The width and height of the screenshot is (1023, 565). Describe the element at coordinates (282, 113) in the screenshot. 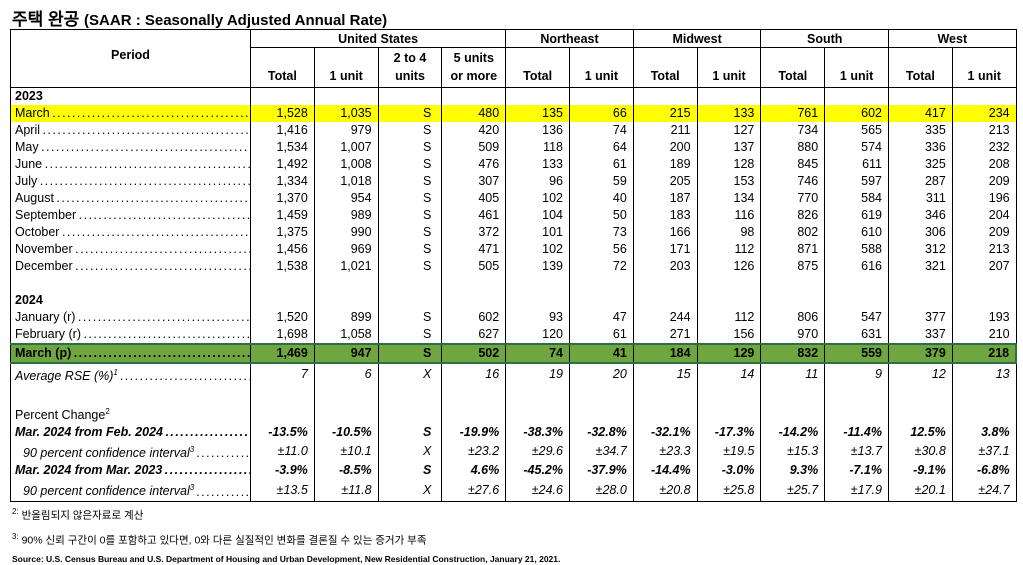

I see `data-cell: 1,528` at that location.